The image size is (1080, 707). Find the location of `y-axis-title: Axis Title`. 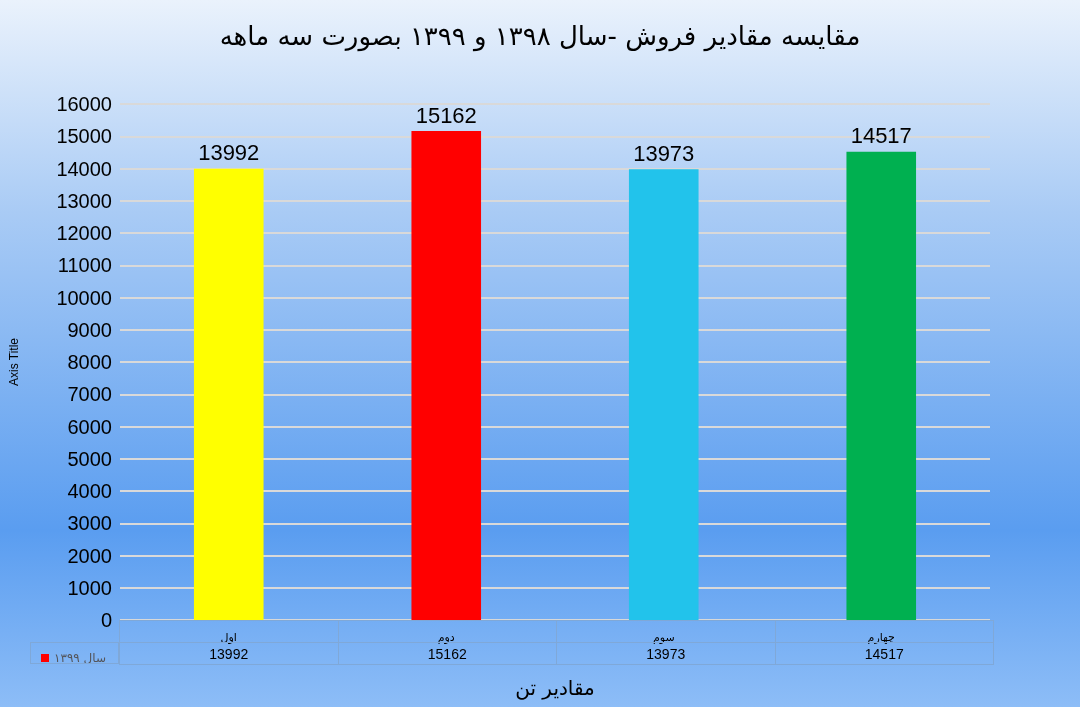

y-axis-title: Axis Title is located at coordinates (14, 362).